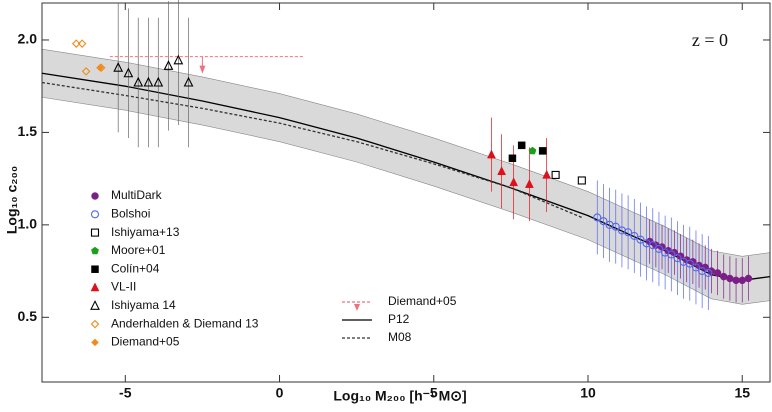 The height and width of the screenshot is (412, 772). What do you see at coordinates (357, 307) in the screenshot?
I see `legend-arrow` at bounding box center [357, 307].